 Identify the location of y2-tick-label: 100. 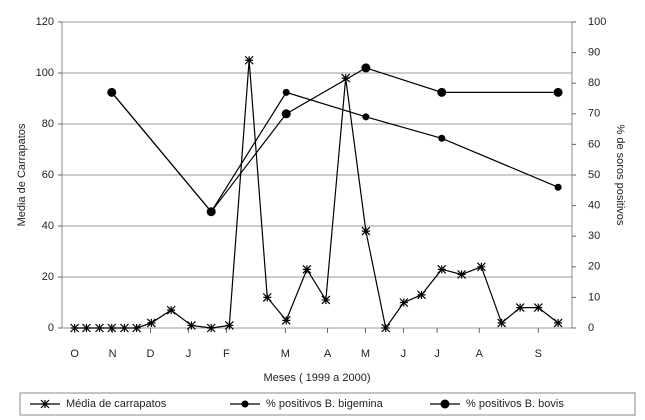
(597, 22).